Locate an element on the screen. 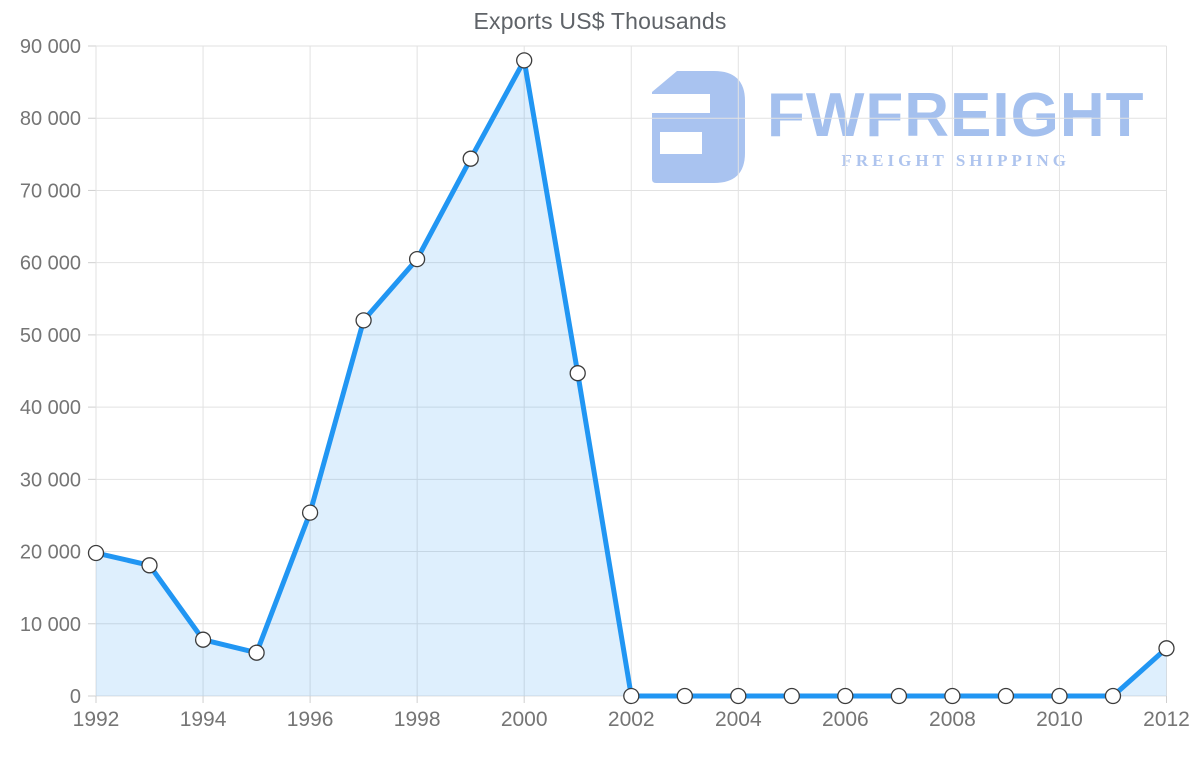 The width and height of the screenshot is (1200, 763). y-tick-label: 40 000 is located at coordinates (50, 408).